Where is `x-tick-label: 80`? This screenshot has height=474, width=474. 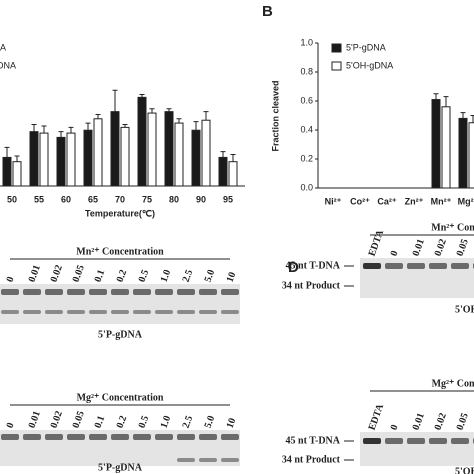
x-tick-label: 80 is located at coordinates (174, 199).